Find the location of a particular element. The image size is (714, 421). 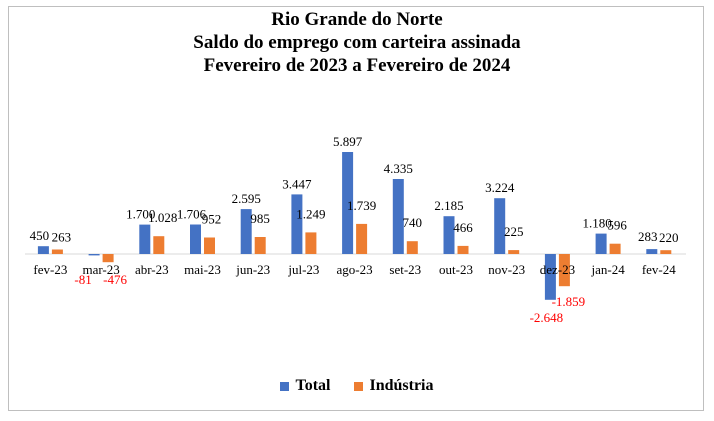

legend-swatch-industria is located at coordinates (359, 386).